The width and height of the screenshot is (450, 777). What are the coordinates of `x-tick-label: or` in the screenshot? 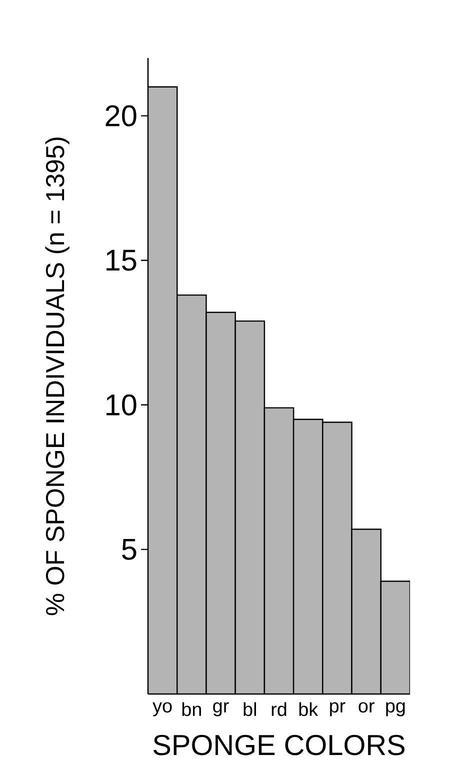 It's located at (366, 707).